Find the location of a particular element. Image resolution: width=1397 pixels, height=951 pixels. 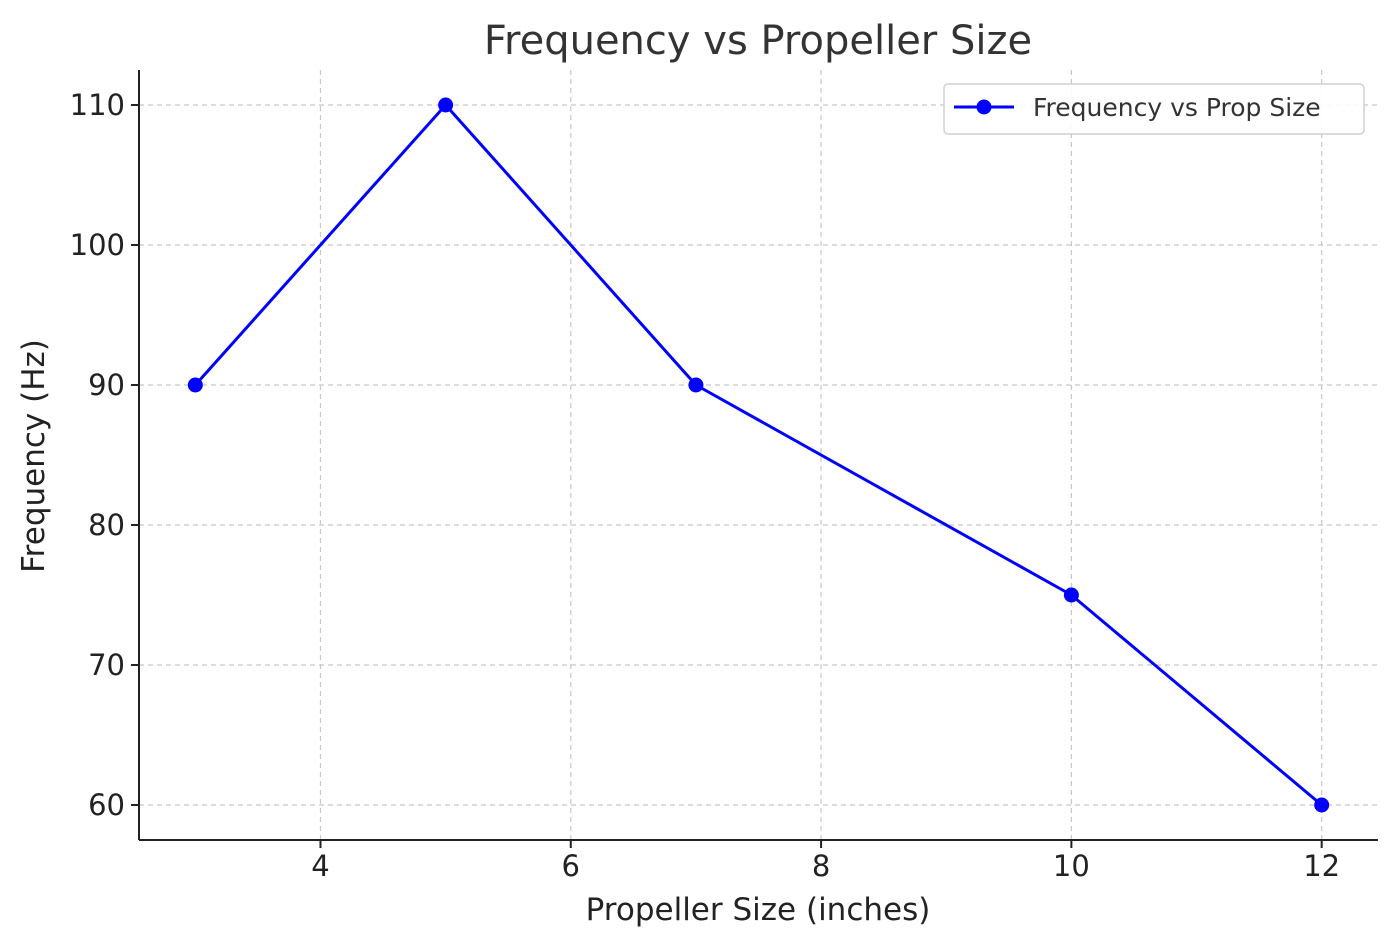

legend-marker is located at coordinates (984, 107).